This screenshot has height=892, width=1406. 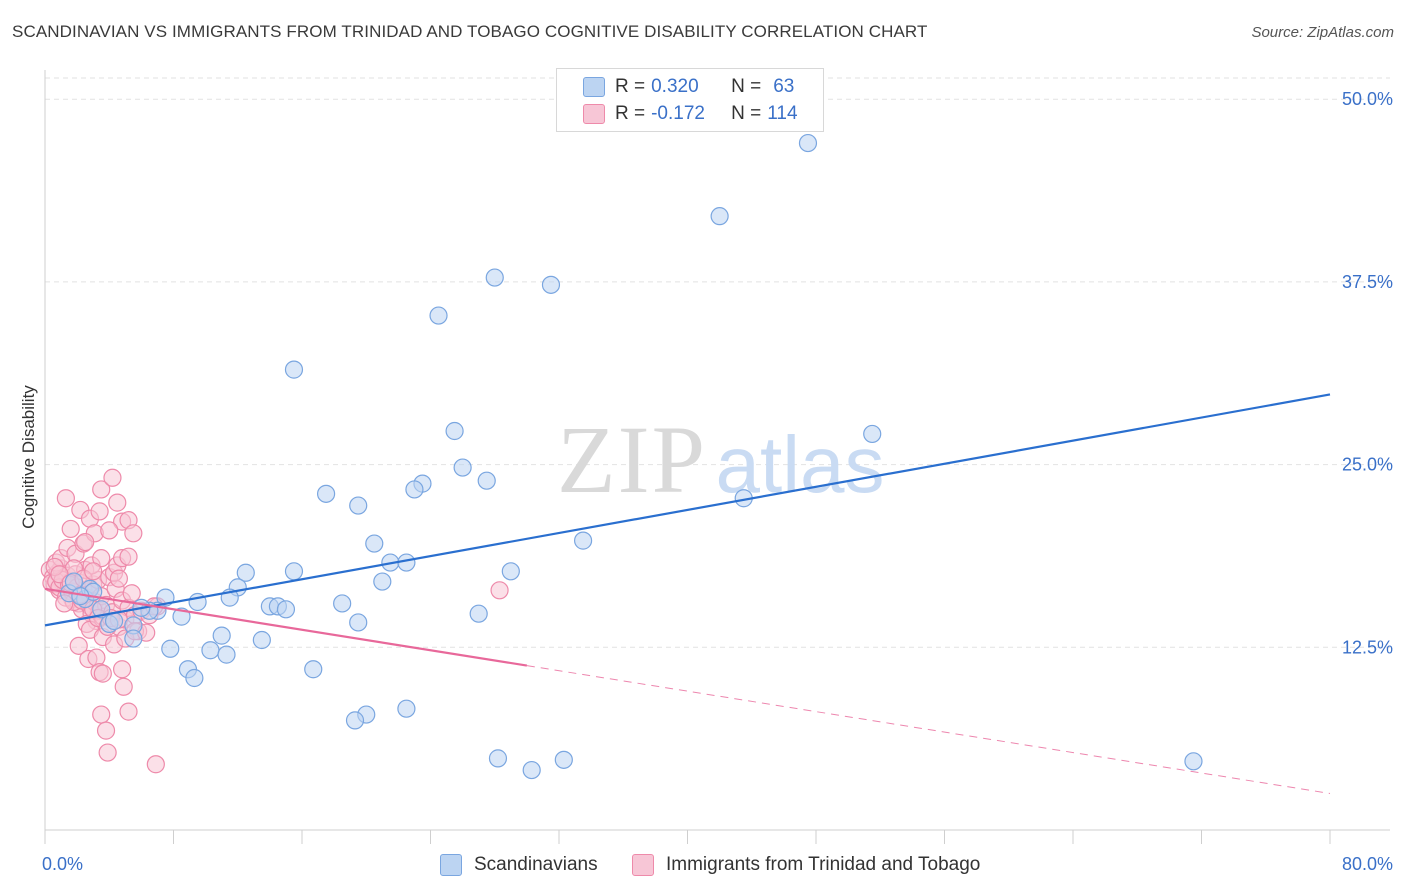 What do you see at coordinates (784, 86) in the screenshot?
I see `n-value: 63` at bounding box center [784, 86].